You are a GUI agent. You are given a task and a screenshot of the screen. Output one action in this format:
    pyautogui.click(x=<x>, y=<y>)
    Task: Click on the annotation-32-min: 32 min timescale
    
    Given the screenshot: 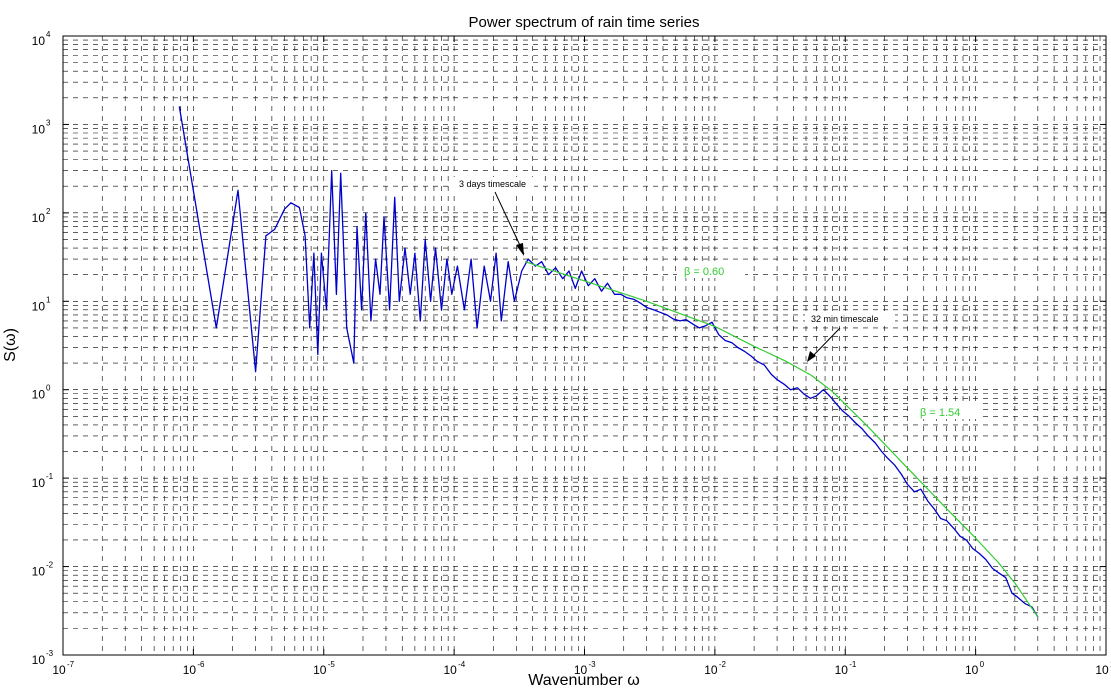 What is the action you would take?
    pyautogui.click(x=850, y=337)
    